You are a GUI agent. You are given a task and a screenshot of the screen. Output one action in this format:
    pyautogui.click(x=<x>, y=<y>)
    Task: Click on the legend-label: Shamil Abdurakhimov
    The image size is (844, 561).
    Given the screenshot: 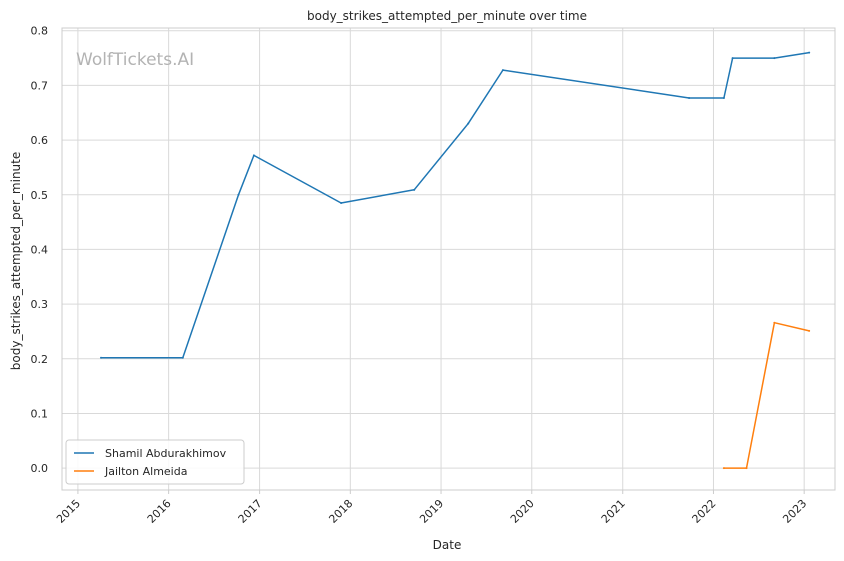 What is the action you would take?
    pyautogui.click(x=166, y=453)
    